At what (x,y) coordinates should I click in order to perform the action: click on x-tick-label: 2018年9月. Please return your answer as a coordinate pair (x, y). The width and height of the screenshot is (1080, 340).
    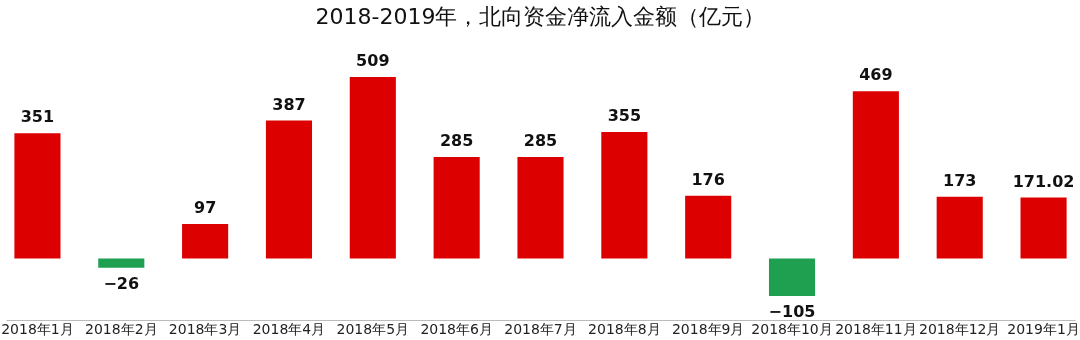
    Looking at the image, I should click on (708, 328).